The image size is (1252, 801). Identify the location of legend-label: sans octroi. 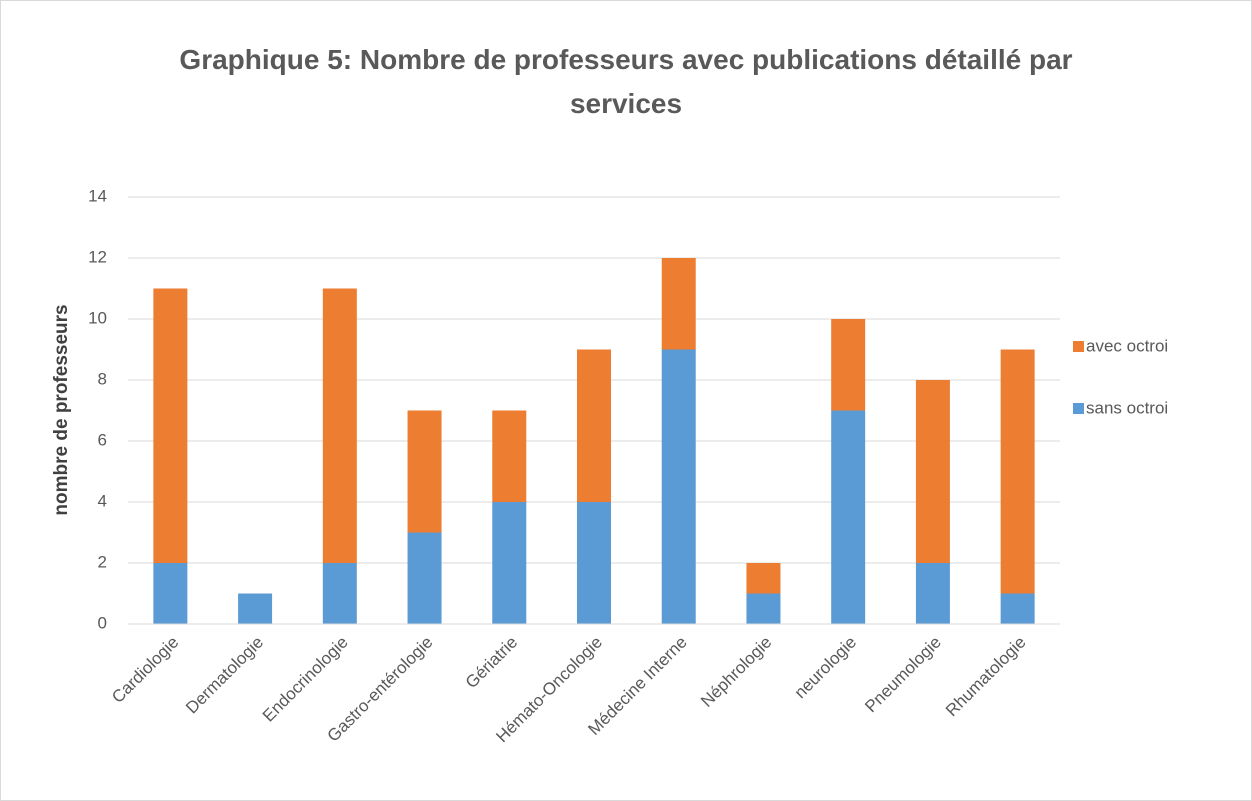
(1127, 407).